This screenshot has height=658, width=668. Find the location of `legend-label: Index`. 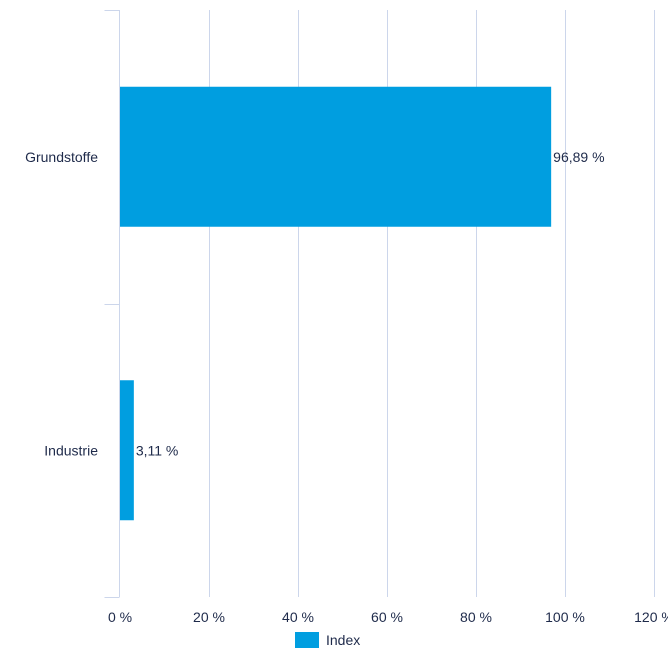

legend-label: Index is located at coordinates (343, 640).